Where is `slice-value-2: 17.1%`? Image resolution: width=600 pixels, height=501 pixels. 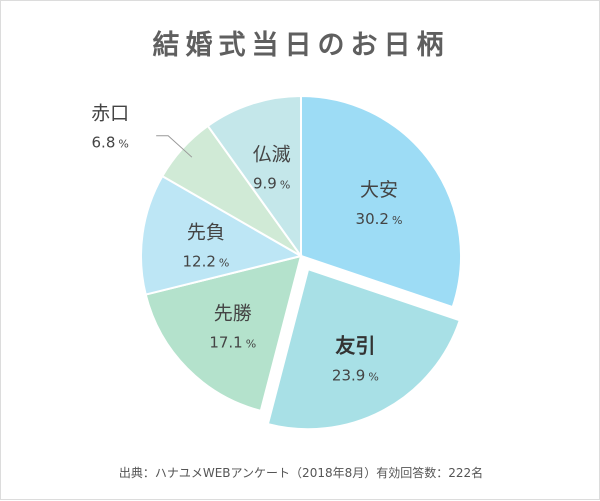
slice-value-2: 17.1% is located at coordinates (232, 343).